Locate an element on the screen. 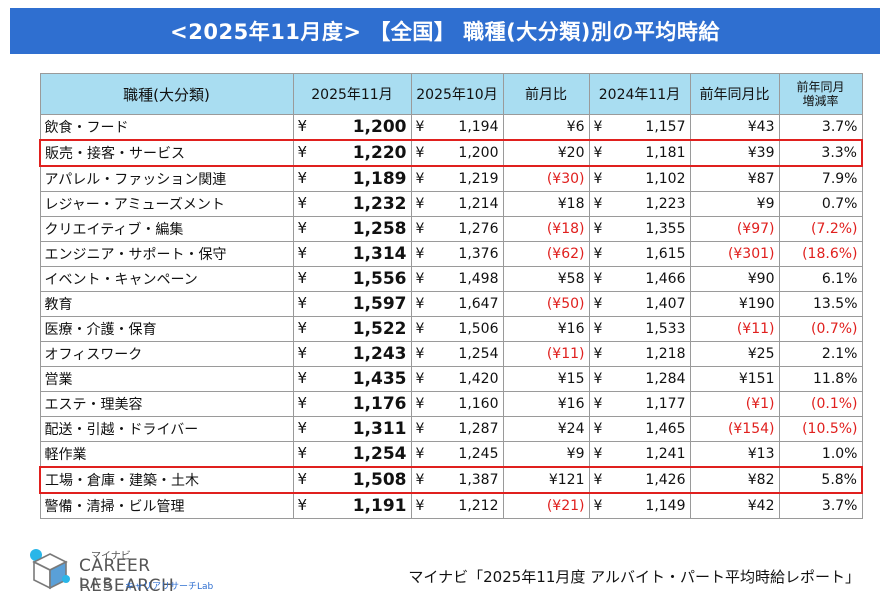 This screenshot has height=602, width=890. cell-nov2025: ¥1,176 is located at coordinates (352, 404).